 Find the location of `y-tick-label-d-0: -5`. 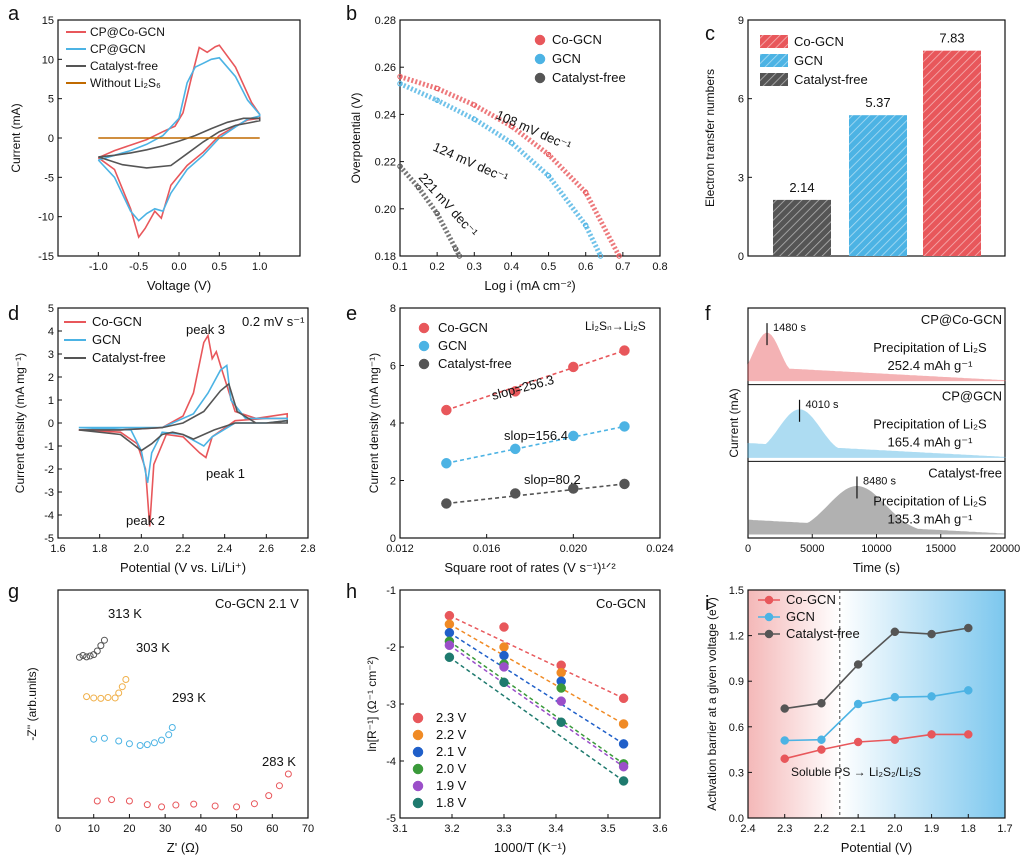

y-tick-label-d-0: -5 is located at coordinates (49, 539).